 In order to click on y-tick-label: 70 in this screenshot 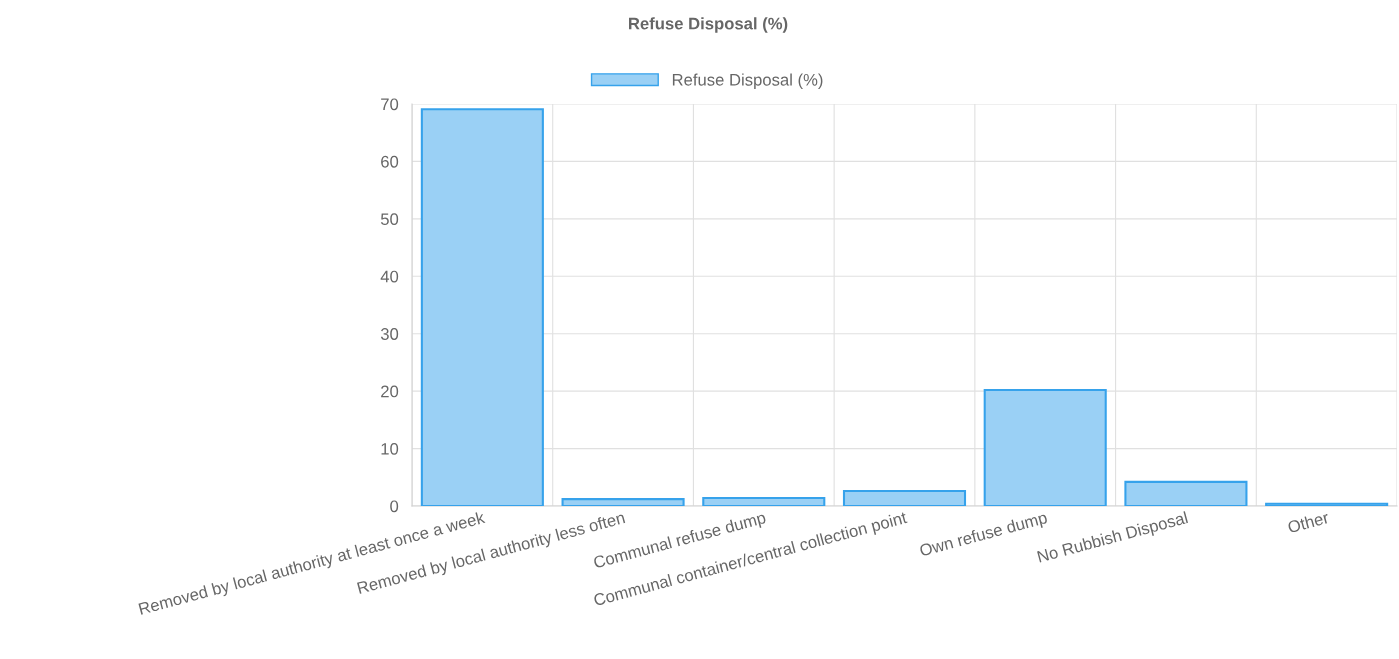, I will do `click(390, 104)`.